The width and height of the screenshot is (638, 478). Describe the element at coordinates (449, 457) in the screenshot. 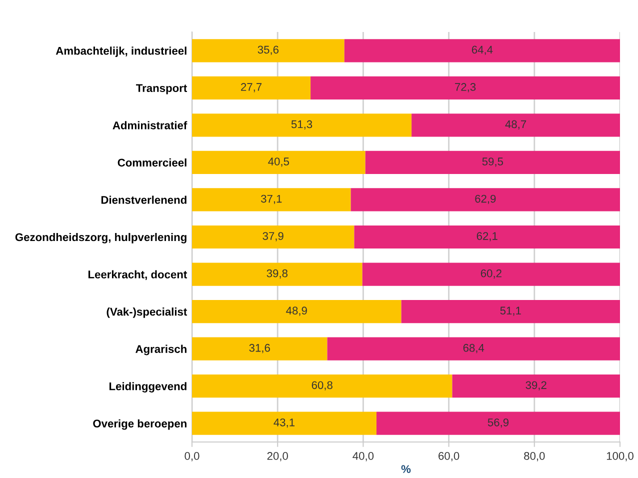

I see `x-tick-label: 60,0` at that location.